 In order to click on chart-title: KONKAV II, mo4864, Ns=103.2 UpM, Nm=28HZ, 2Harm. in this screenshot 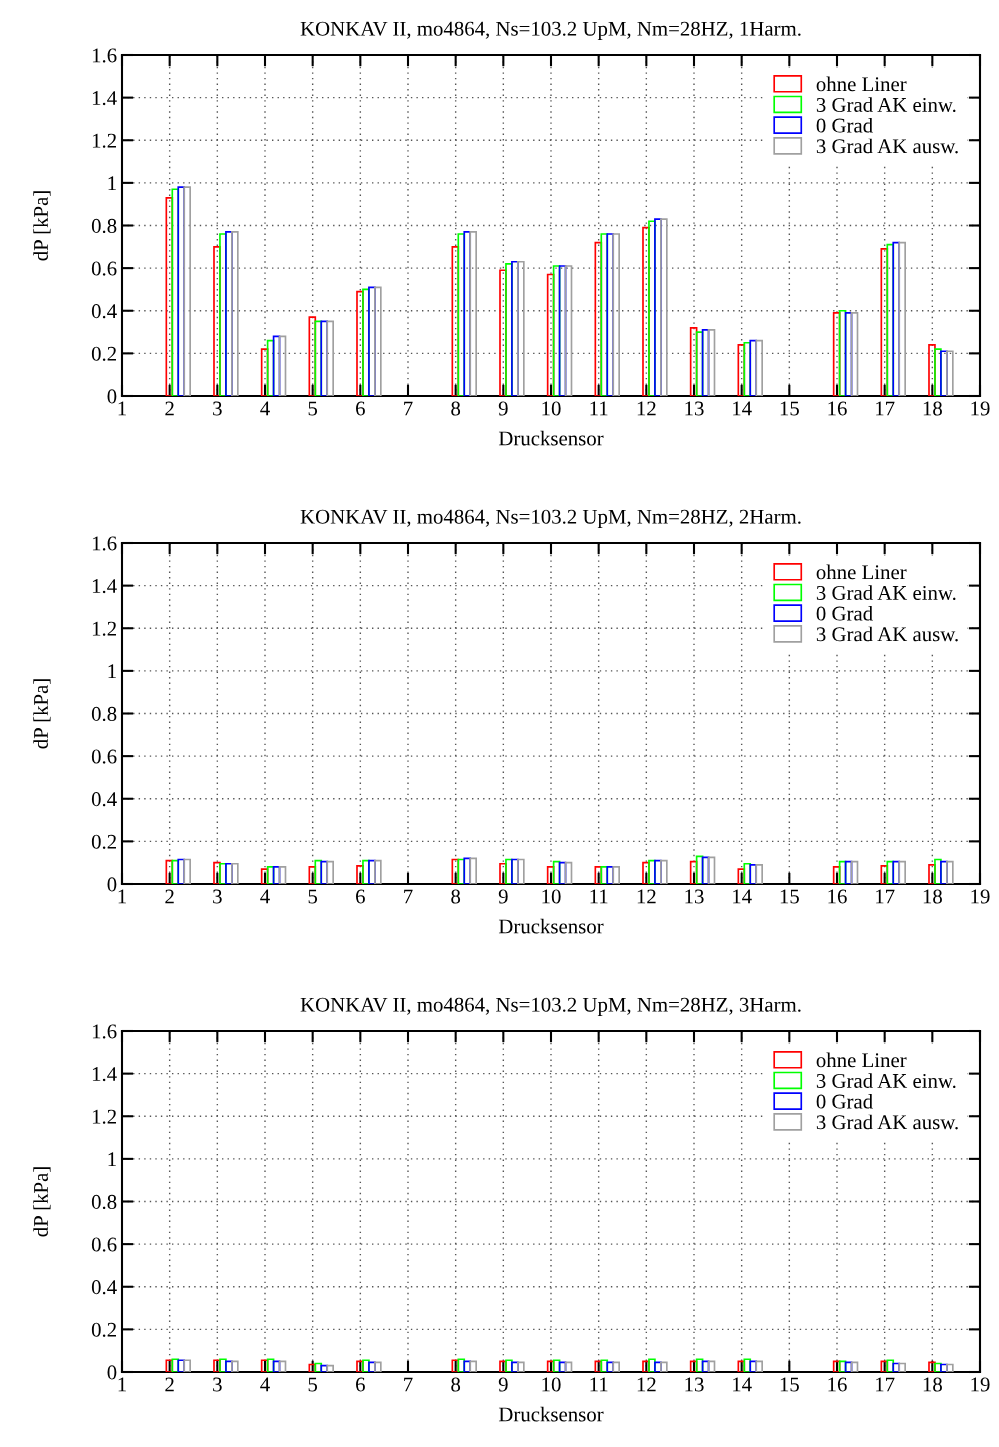, I will do `click(550, 518)`.